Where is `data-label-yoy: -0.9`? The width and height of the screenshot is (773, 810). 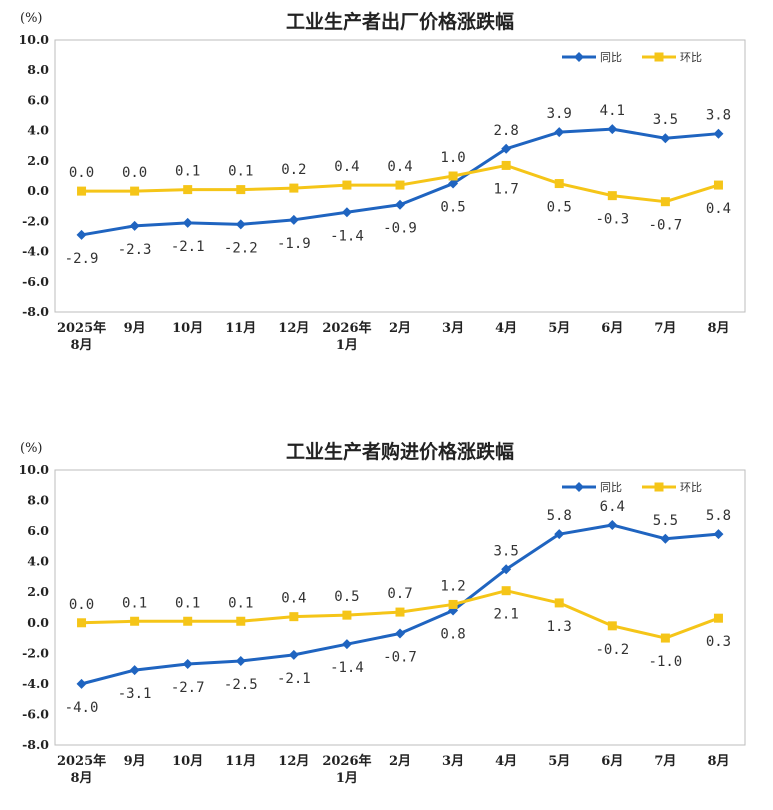 data-label-yoy: -0.9 is located at coordinates (400, 229).